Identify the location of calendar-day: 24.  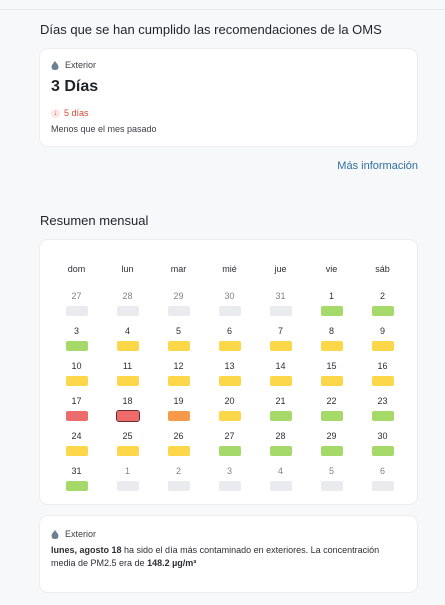
(76, 444).